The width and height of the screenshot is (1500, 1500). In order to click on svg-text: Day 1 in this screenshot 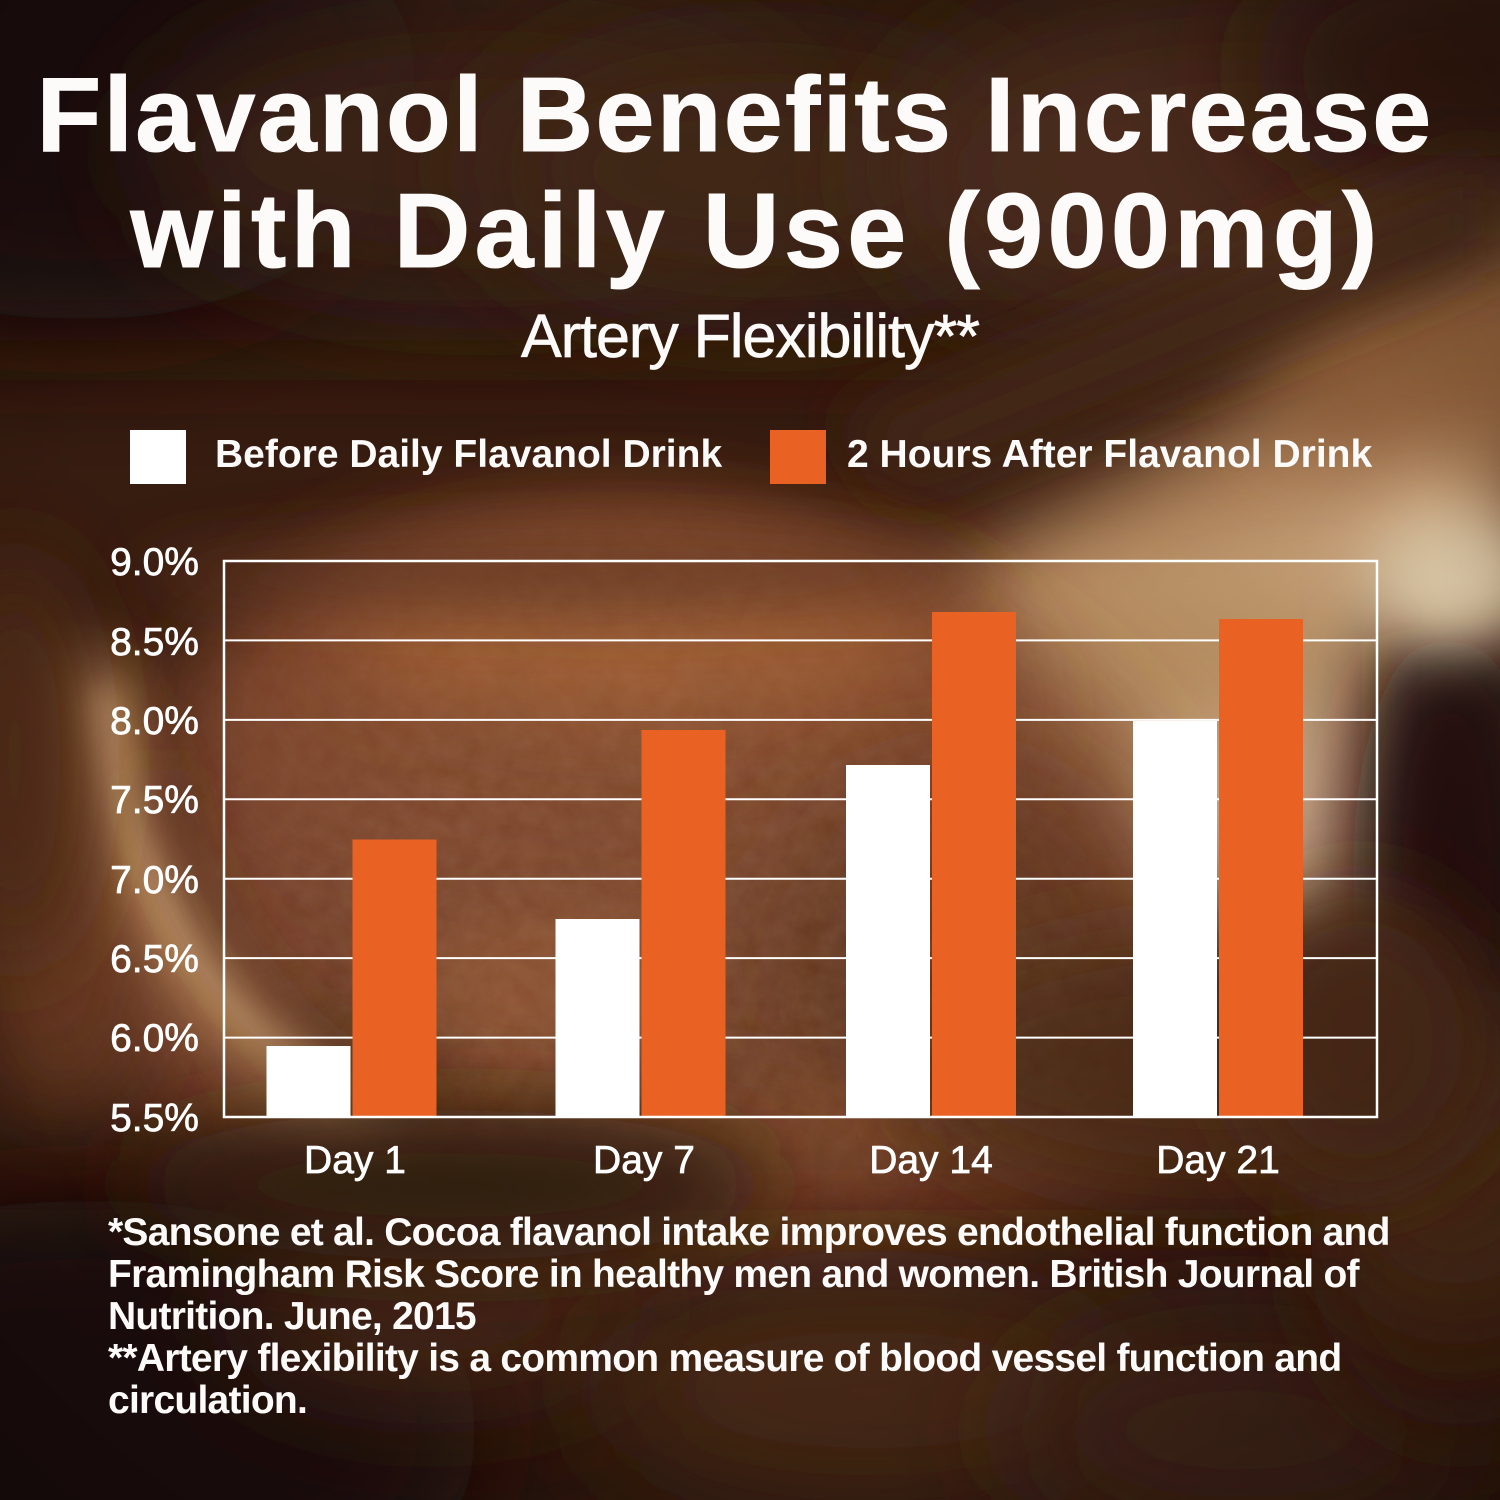, I will do `click(355, 1160)`.